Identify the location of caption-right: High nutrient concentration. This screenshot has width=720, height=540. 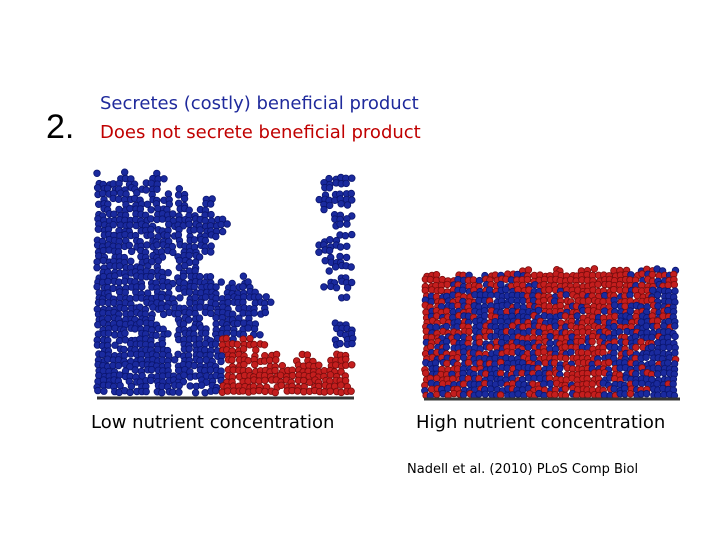
(541, 422).